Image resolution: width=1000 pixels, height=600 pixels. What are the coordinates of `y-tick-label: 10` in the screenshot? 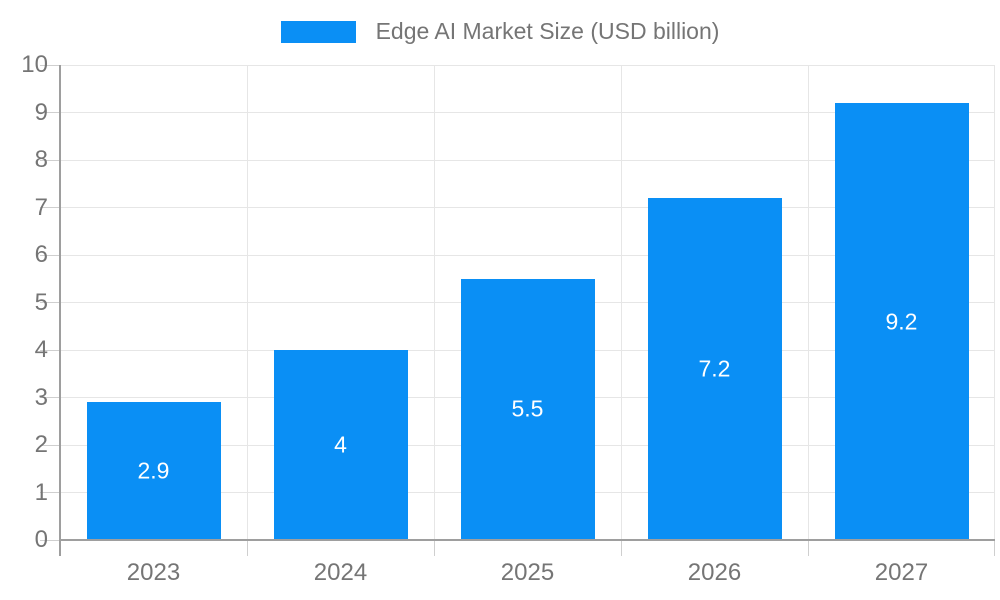 It's located at (34, 64).